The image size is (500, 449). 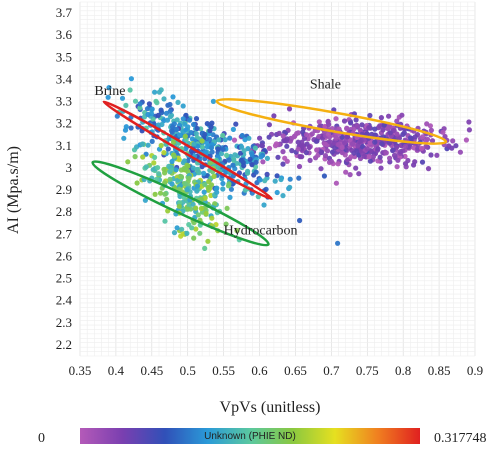 What do you see at coordinates (261, 230) in the screenshot?
I see `region-label-hydrocarbon: Hydrocarbon` at bounding box center [261, 230].